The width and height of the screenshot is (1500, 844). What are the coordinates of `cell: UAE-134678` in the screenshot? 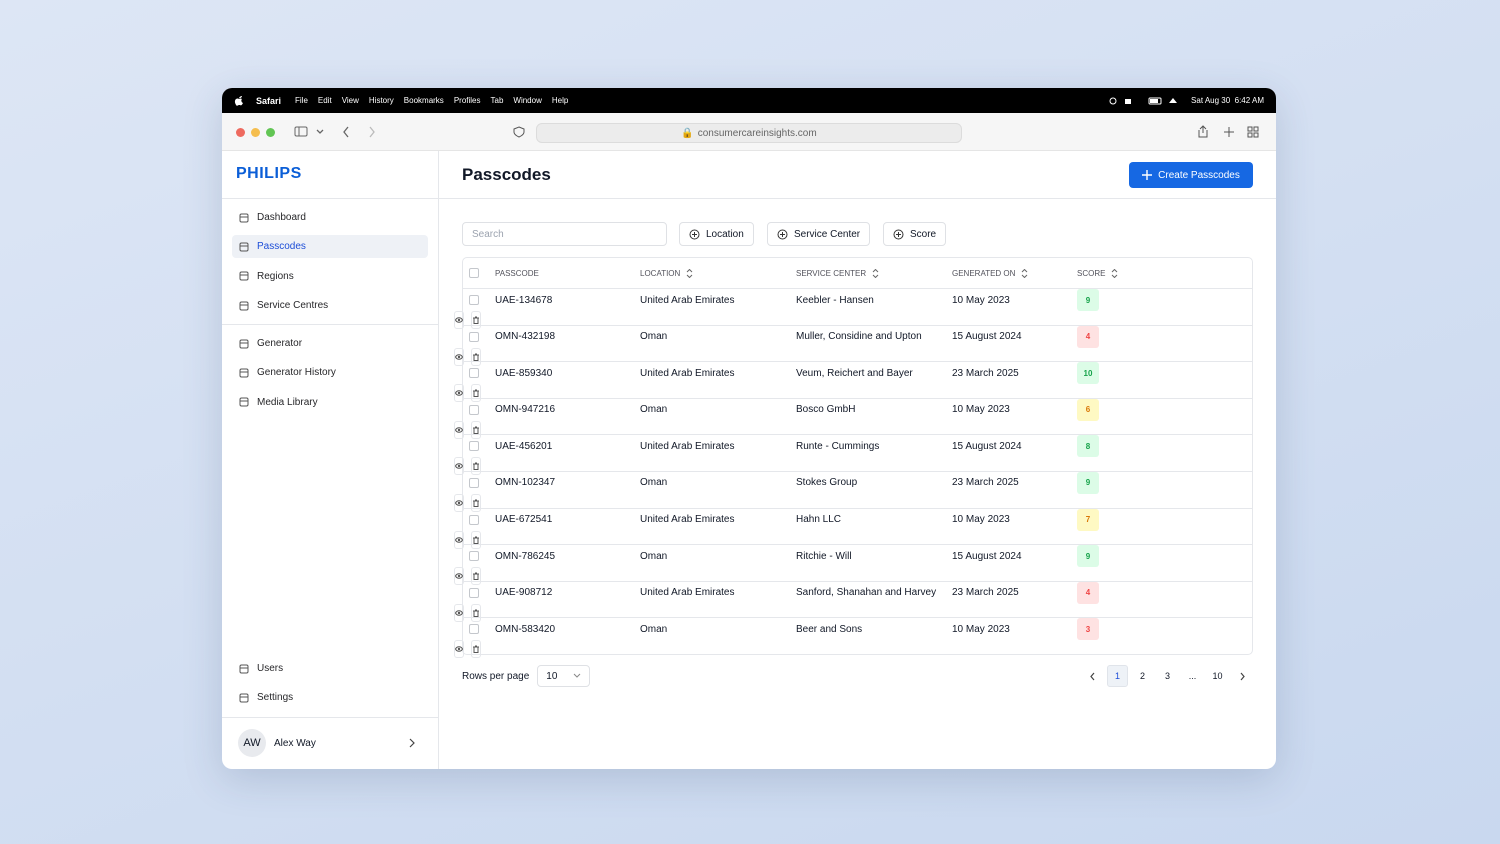 It's located at (524, 300).